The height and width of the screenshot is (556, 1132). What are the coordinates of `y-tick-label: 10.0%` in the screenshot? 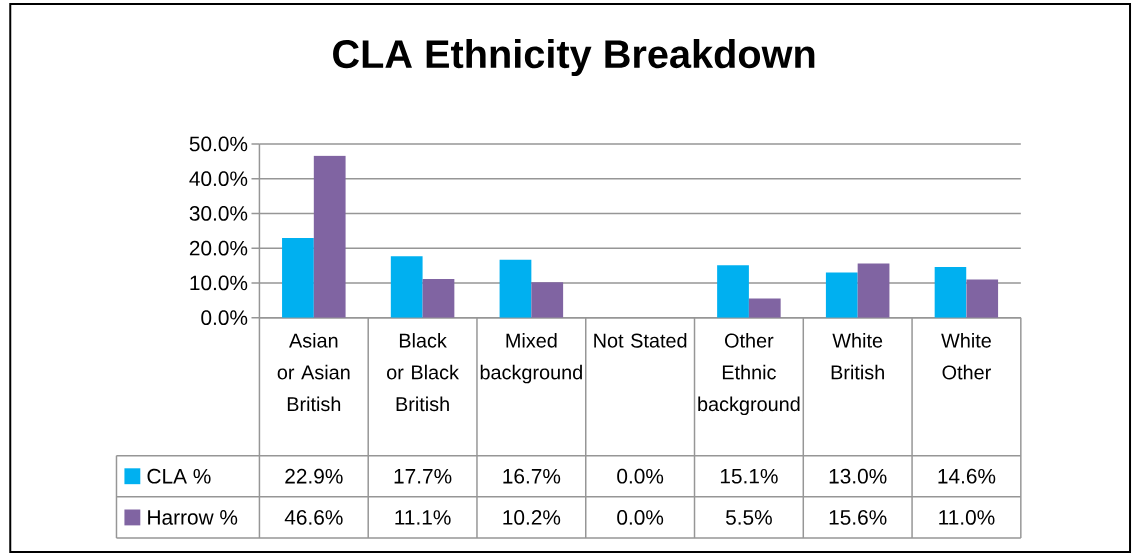 It's located at (219, 283).